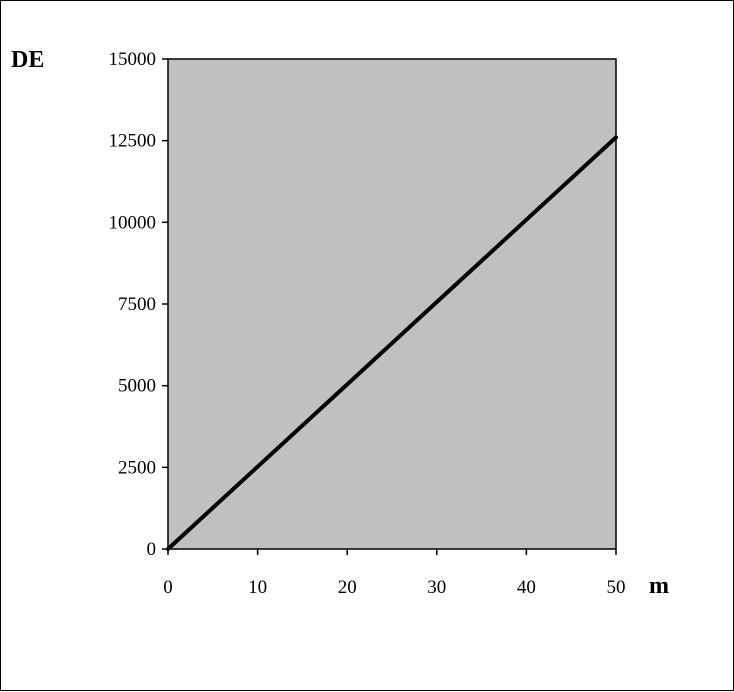 This screenshot has height=692, width=734. What do you see at coordinates (27, 60) in the screenshot?
I see `y-axis-title: DE` at bounding box center [27, 60].